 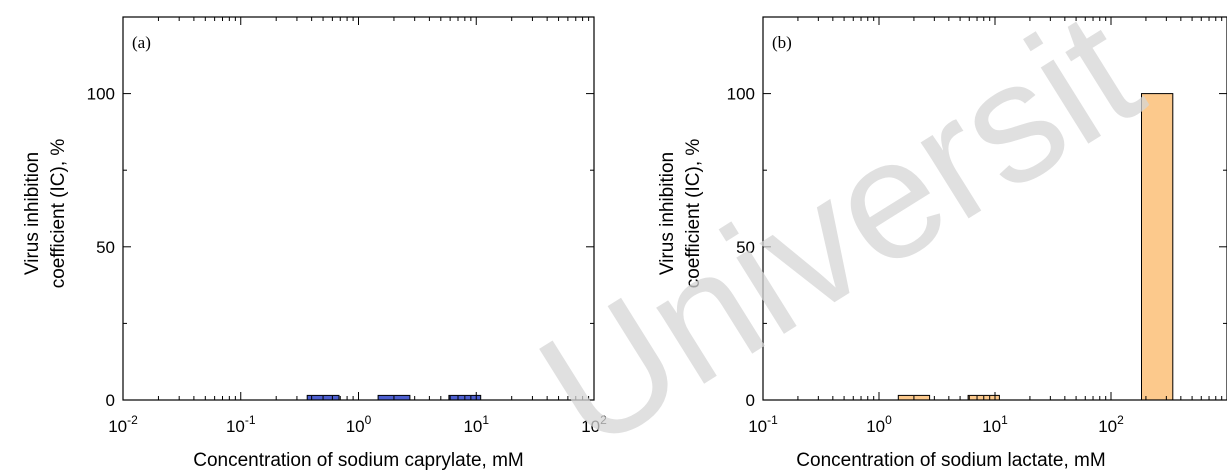 What do you see at coordinates (782, 42) in the screenshot?
I see `panel-label: (b)` at bounding box center [782, 42].